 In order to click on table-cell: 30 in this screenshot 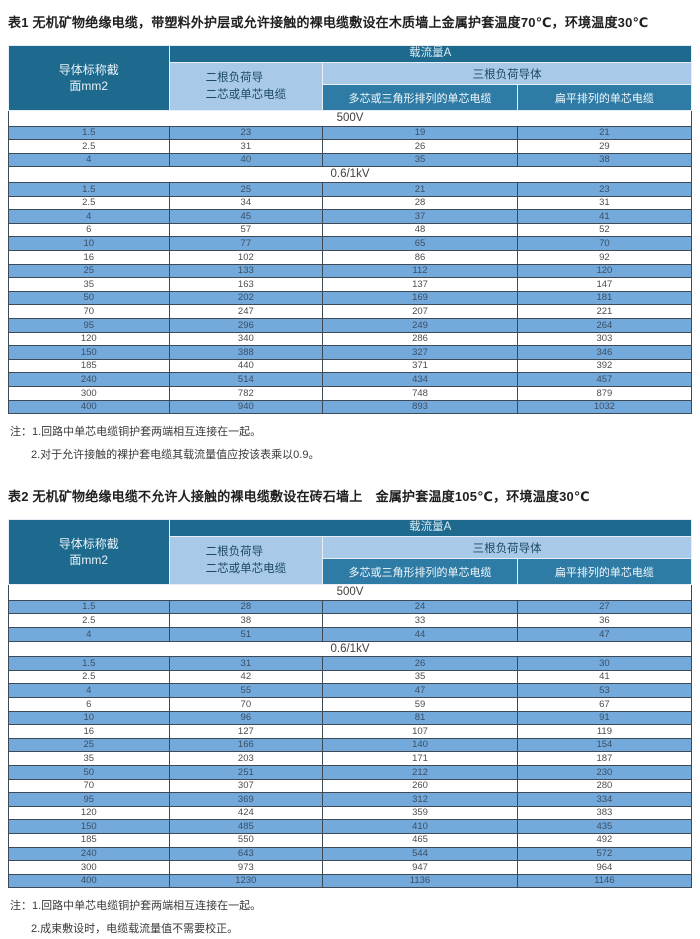, I will do `click(604, 663)`.